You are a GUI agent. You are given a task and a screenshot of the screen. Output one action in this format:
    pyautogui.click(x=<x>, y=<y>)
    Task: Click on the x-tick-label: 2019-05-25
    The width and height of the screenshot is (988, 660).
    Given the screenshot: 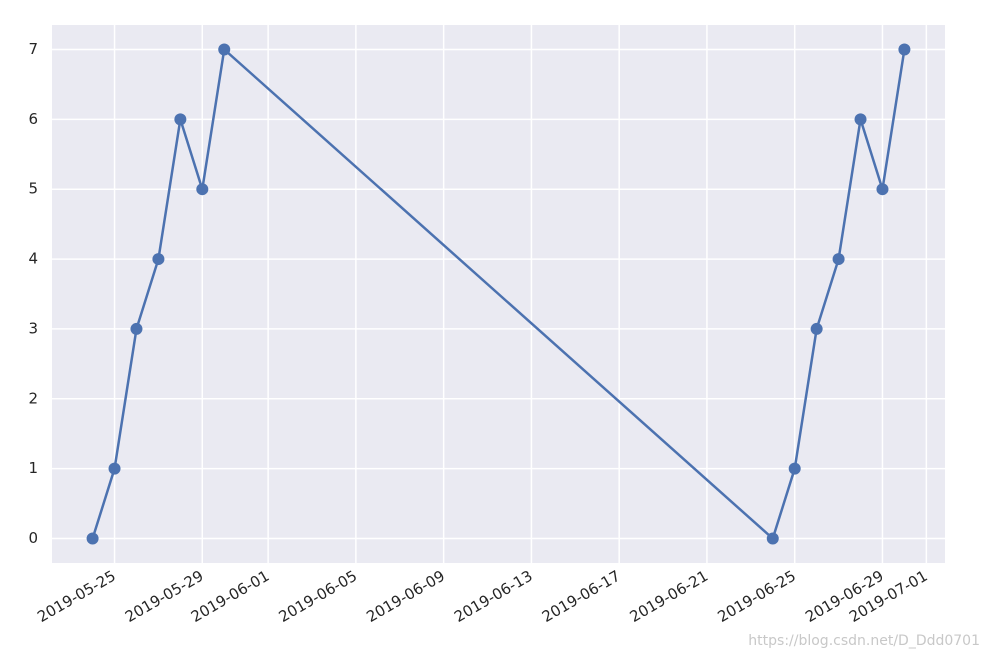 What is the action you would take?
    pyautogui.click(x=76, y=596)
    